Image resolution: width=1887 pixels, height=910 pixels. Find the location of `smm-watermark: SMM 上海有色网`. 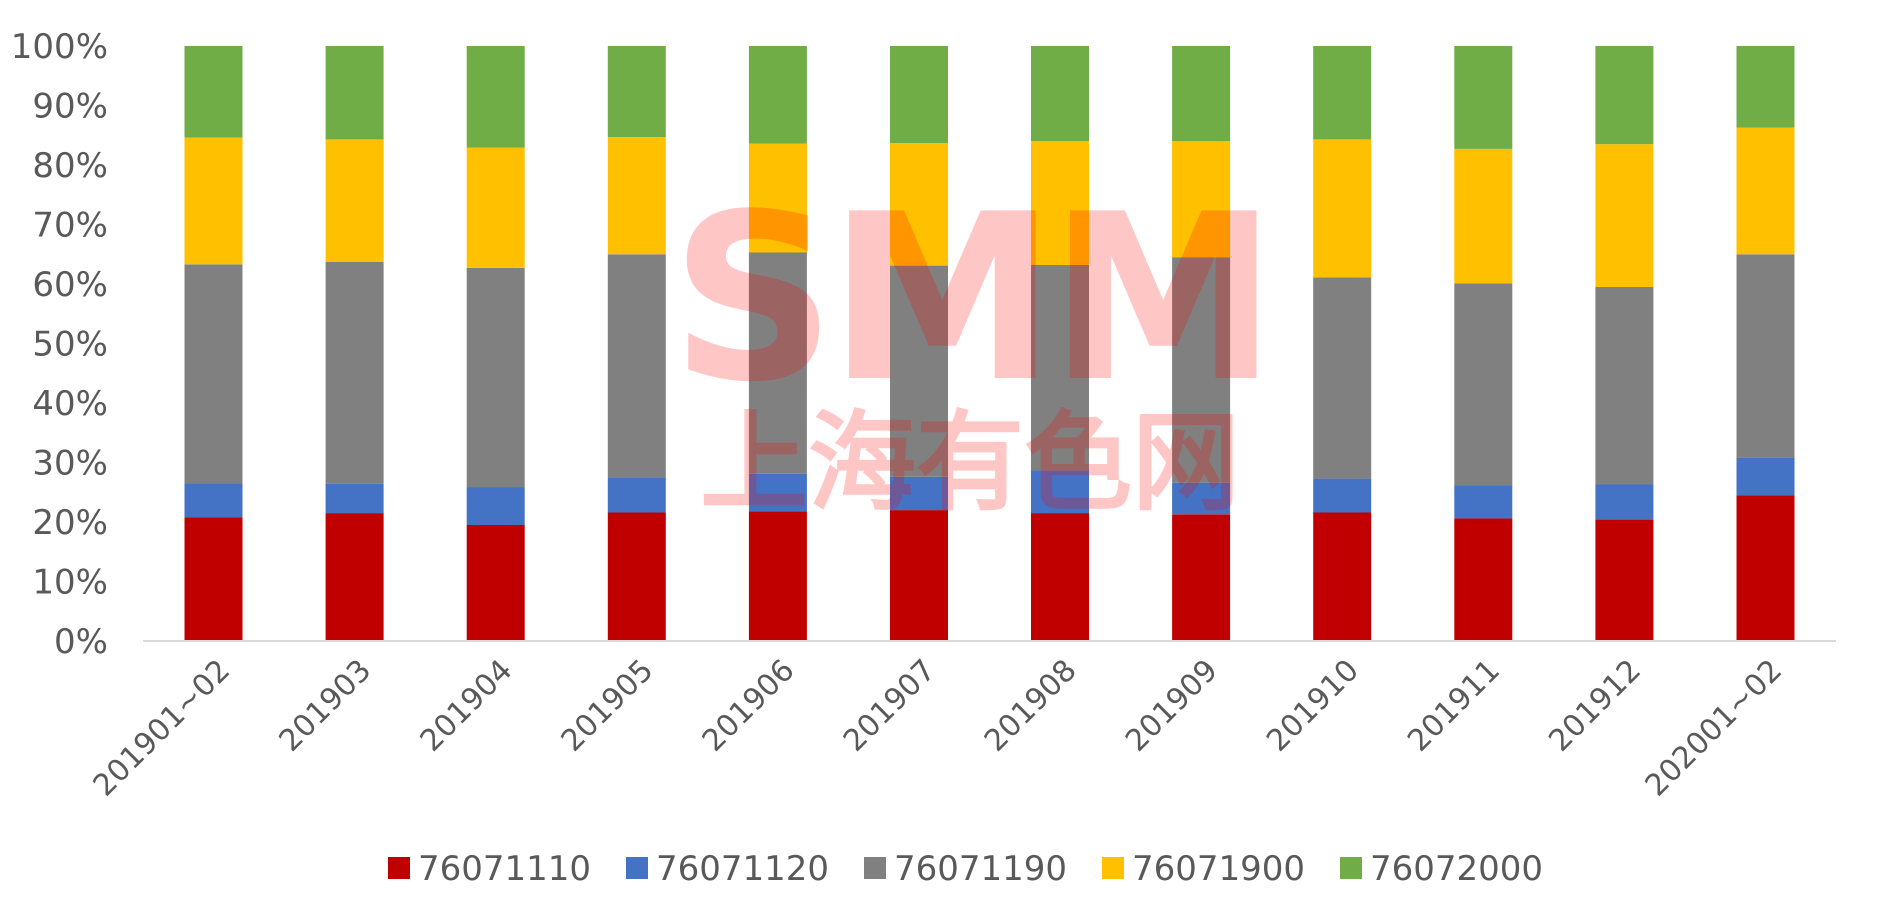

smm-watermark: SMM 上海有色网 is located at coordinates (973, 346).